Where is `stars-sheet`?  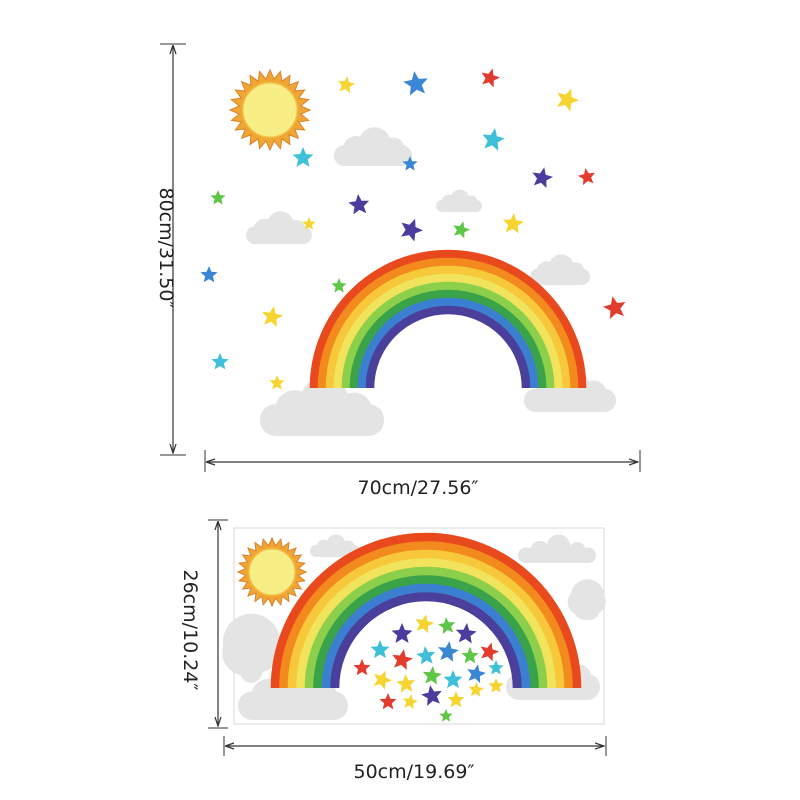 stars-sheet is located at coordinates (428, 668).